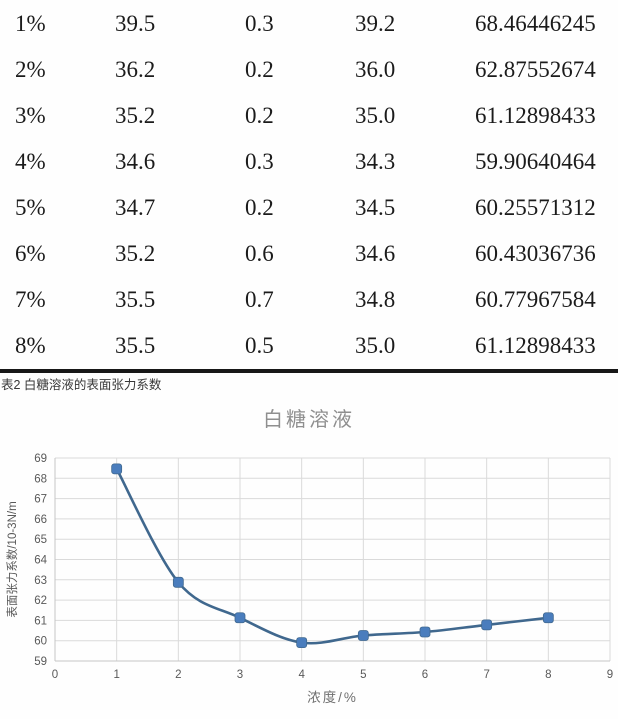 This screenshot has width=618, height=719. What do you see at coordinates (548, 675) in the screenshot?
I see `x-tick-label: 8` at bounding box center [548, 675].